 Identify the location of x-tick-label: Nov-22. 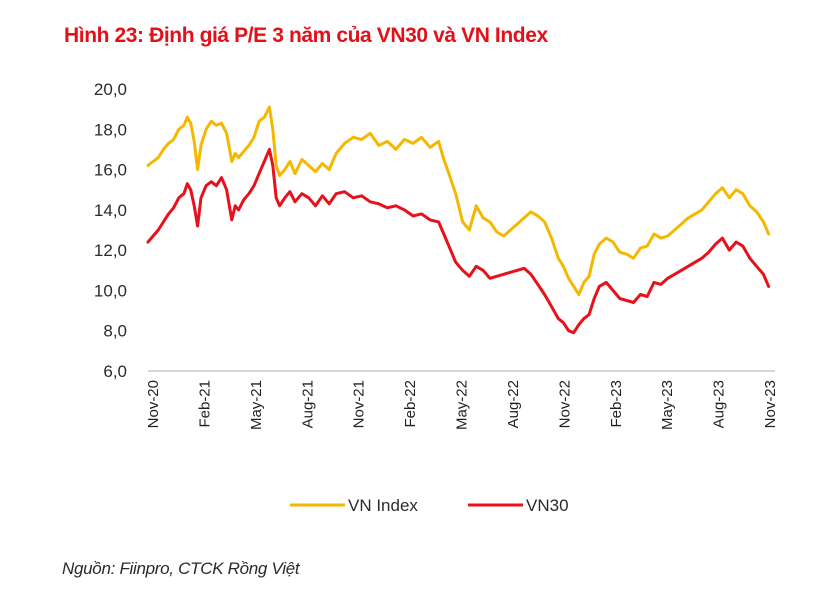
(564, 404).